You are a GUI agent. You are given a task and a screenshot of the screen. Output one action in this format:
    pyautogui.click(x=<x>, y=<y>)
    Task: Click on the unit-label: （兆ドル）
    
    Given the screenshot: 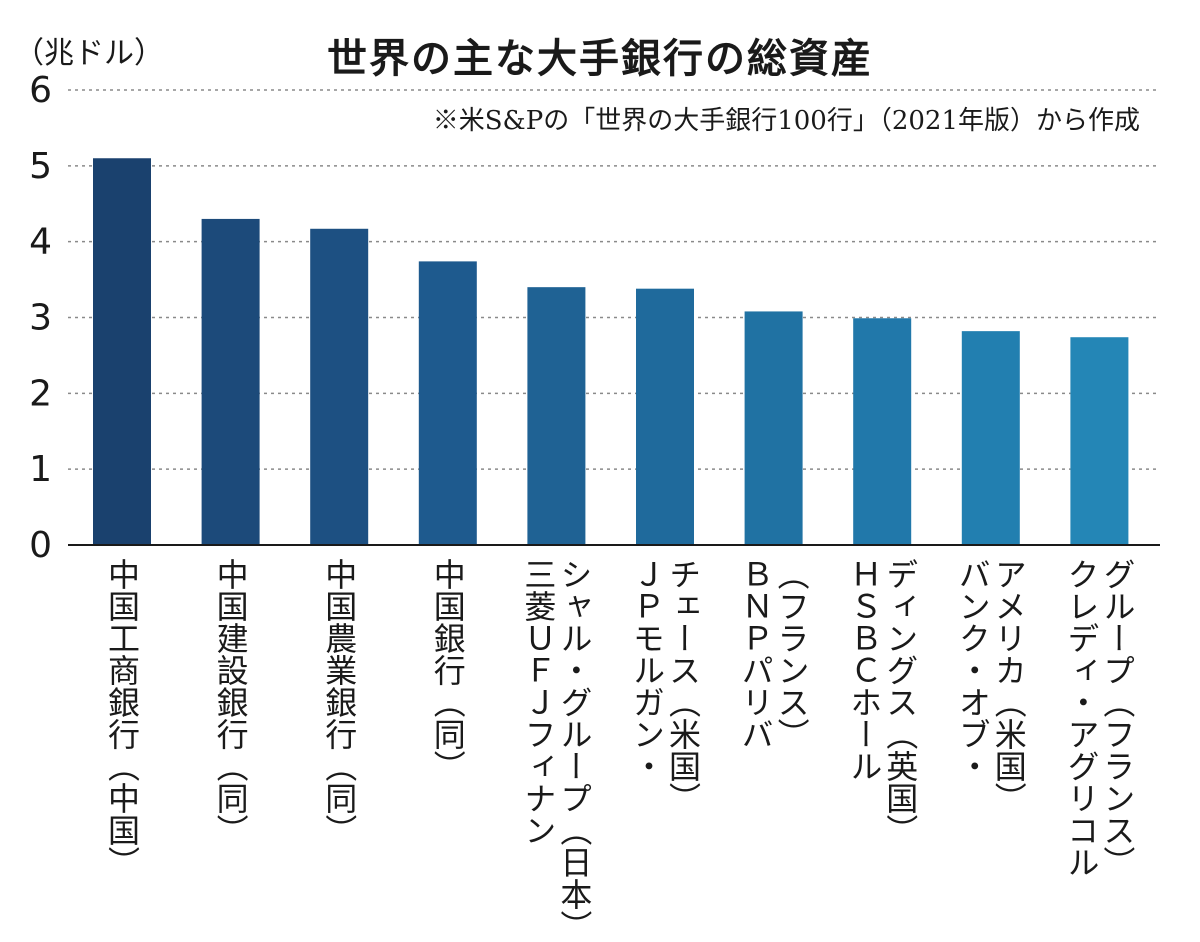 What is the action you would take?
    pyautogui.click(x=89, y=53)
    